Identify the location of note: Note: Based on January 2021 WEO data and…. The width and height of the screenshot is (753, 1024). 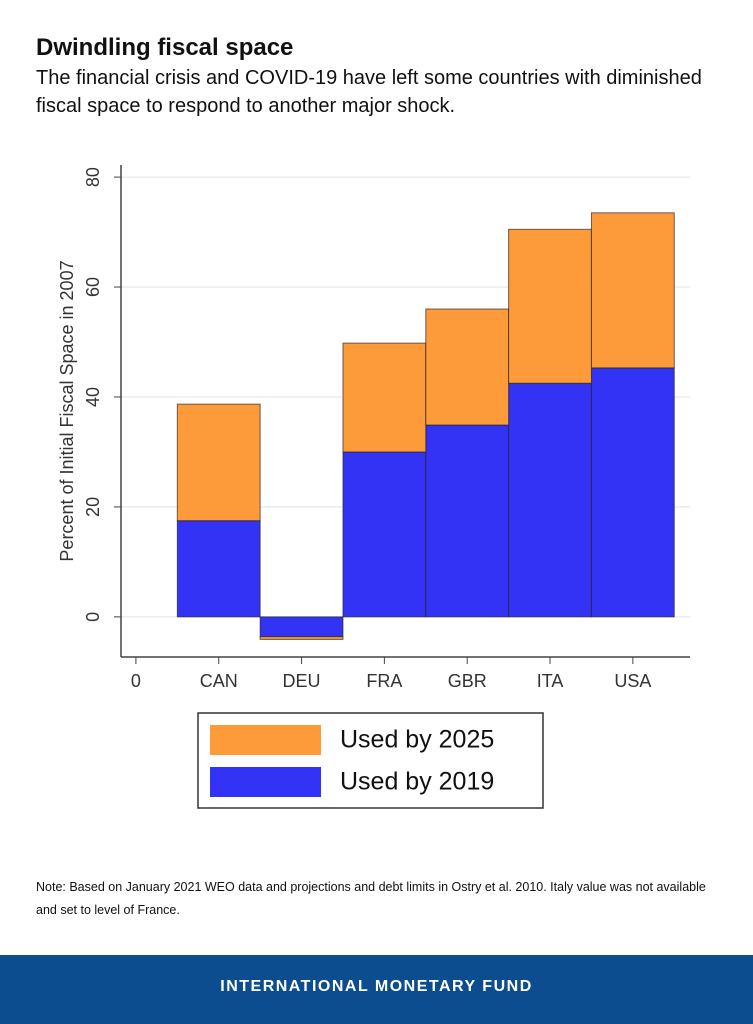
(371, 898).